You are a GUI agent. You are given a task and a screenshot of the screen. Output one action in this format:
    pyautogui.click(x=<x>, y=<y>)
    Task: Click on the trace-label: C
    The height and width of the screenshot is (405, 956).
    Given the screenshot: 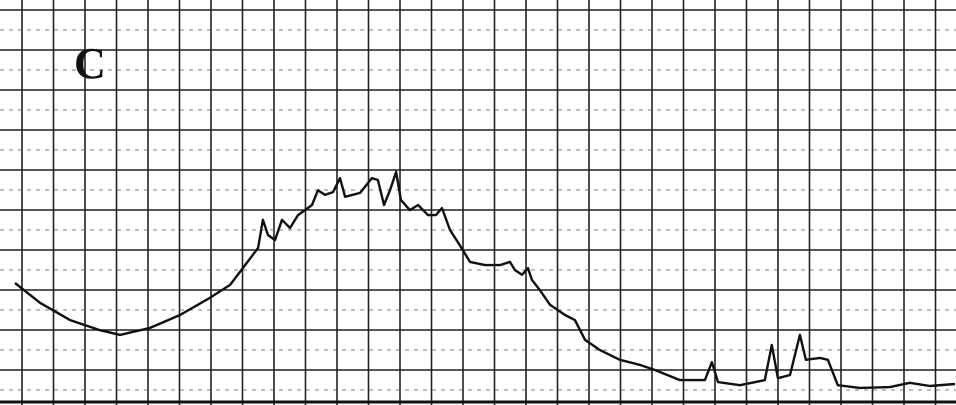 What is the action you would take?
    pyautogui.click(x=90, y=63)
    